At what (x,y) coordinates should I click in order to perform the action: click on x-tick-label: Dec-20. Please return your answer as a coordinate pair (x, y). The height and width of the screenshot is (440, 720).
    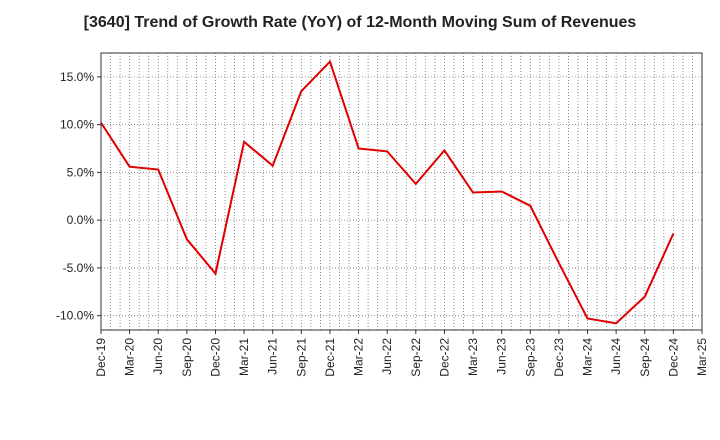
    Looking at the image, I should click on (215, 357).